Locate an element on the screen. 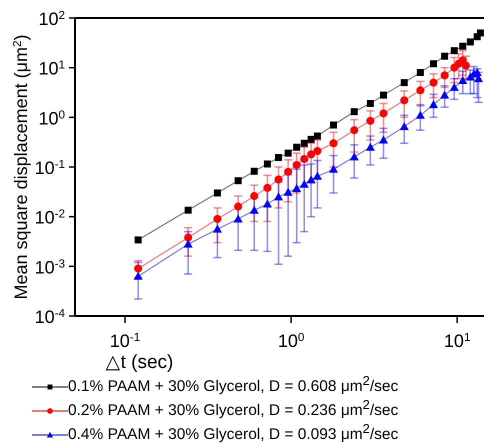 Image resolution: width=484 pixels, height=446 pixels. y-tick-label: 10$^{2}$ is located at coordinates (51, 18).